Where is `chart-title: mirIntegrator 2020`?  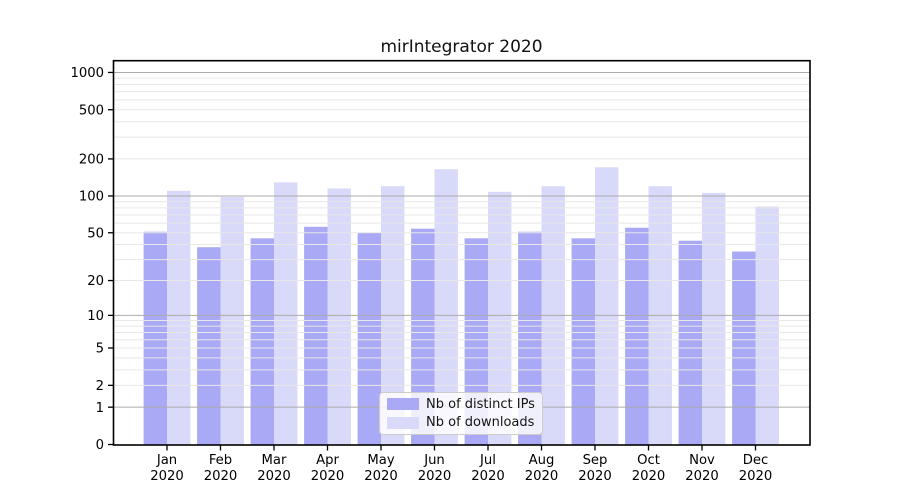 chart-title: mirIntegrator 2020 is located at coordinates (461, 47).